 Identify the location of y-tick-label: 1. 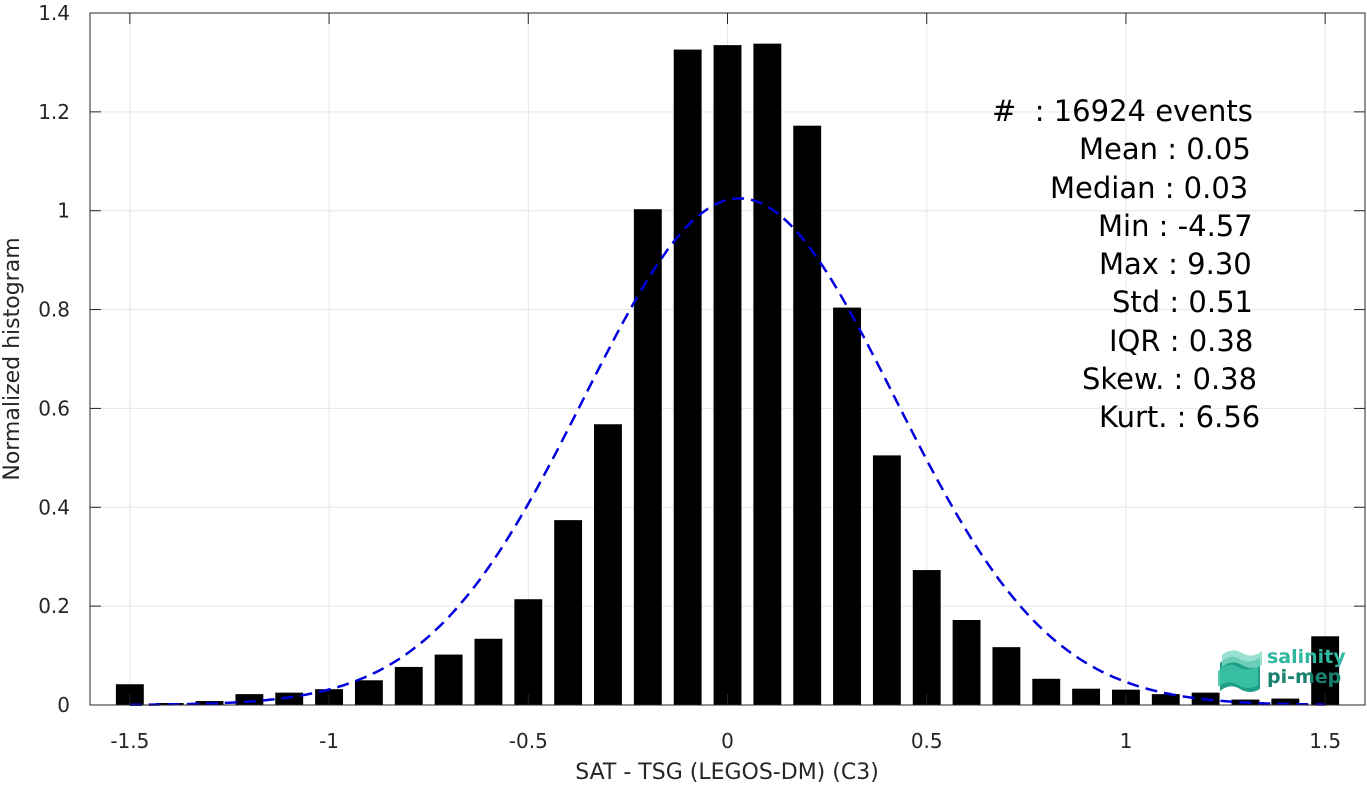
(63, 211).